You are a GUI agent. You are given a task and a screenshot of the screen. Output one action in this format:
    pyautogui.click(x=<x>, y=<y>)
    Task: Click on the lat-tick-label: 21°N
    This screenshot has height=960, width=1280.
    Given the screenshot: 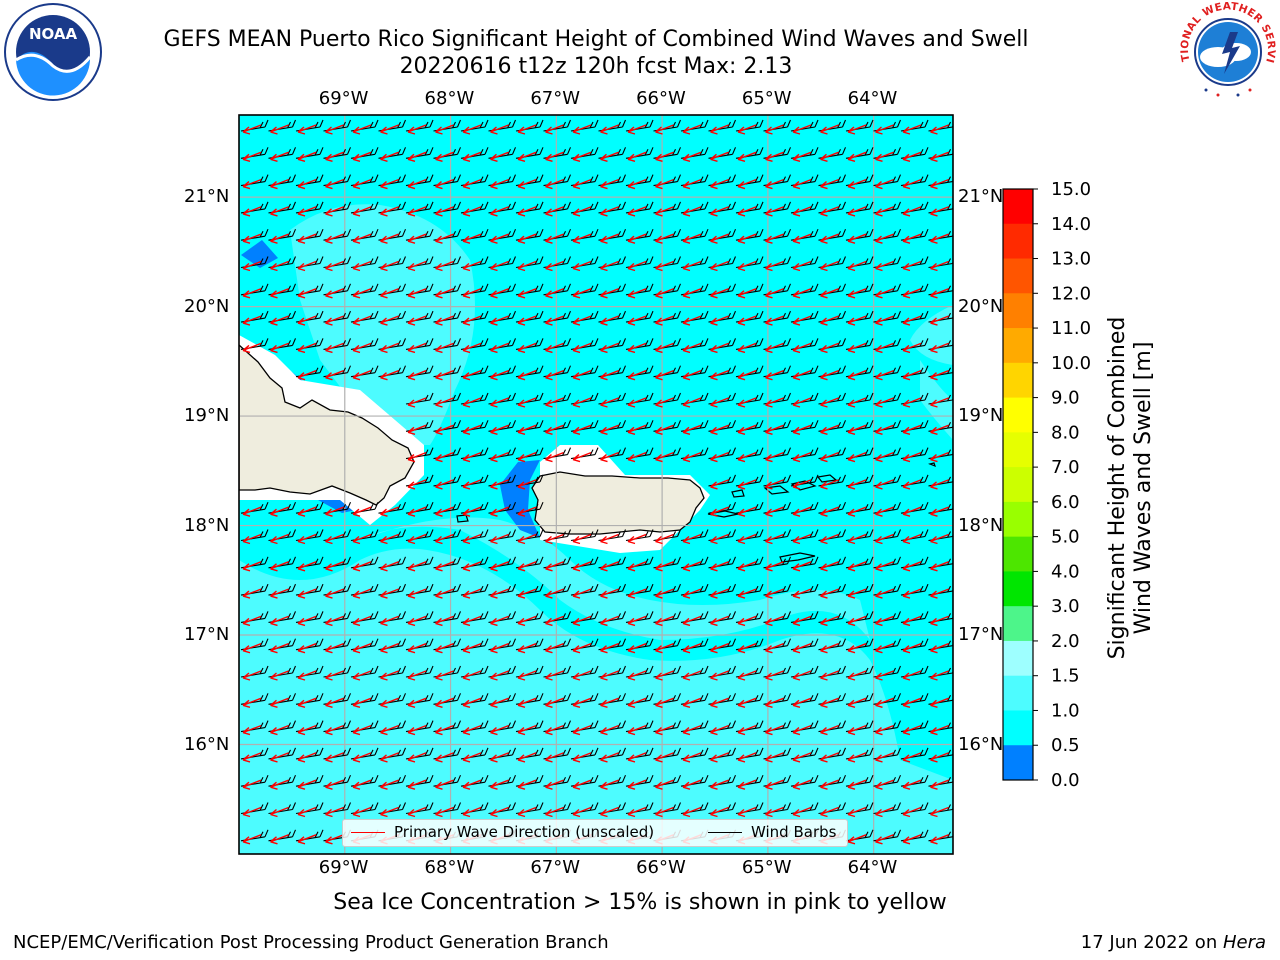 What is the action you would take?
    pyautogui.click(x=981, y=197)
    